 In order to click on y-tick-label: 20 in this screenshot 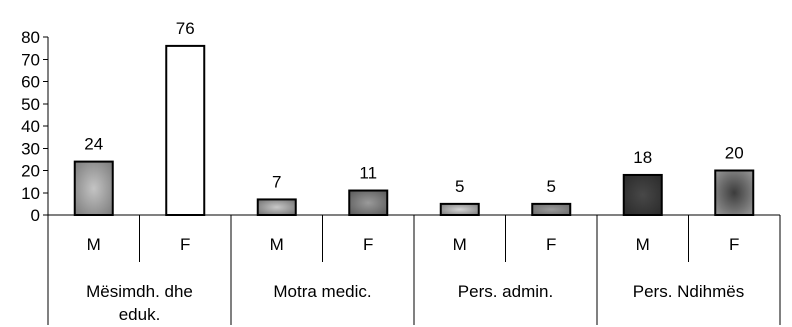, I will do `click(30, 171)`.